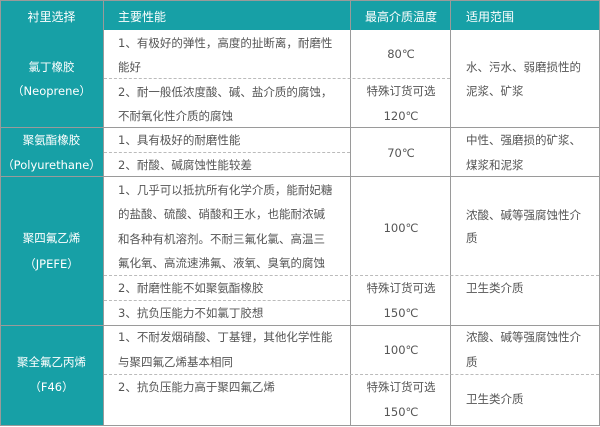 This screenshot has height=427, width=600. Describe the element at coordinates (225, 43) in the screenshot. I see `feature-text: 1、有极好的弹性，高度的扯断离，耐磨性` at that location.